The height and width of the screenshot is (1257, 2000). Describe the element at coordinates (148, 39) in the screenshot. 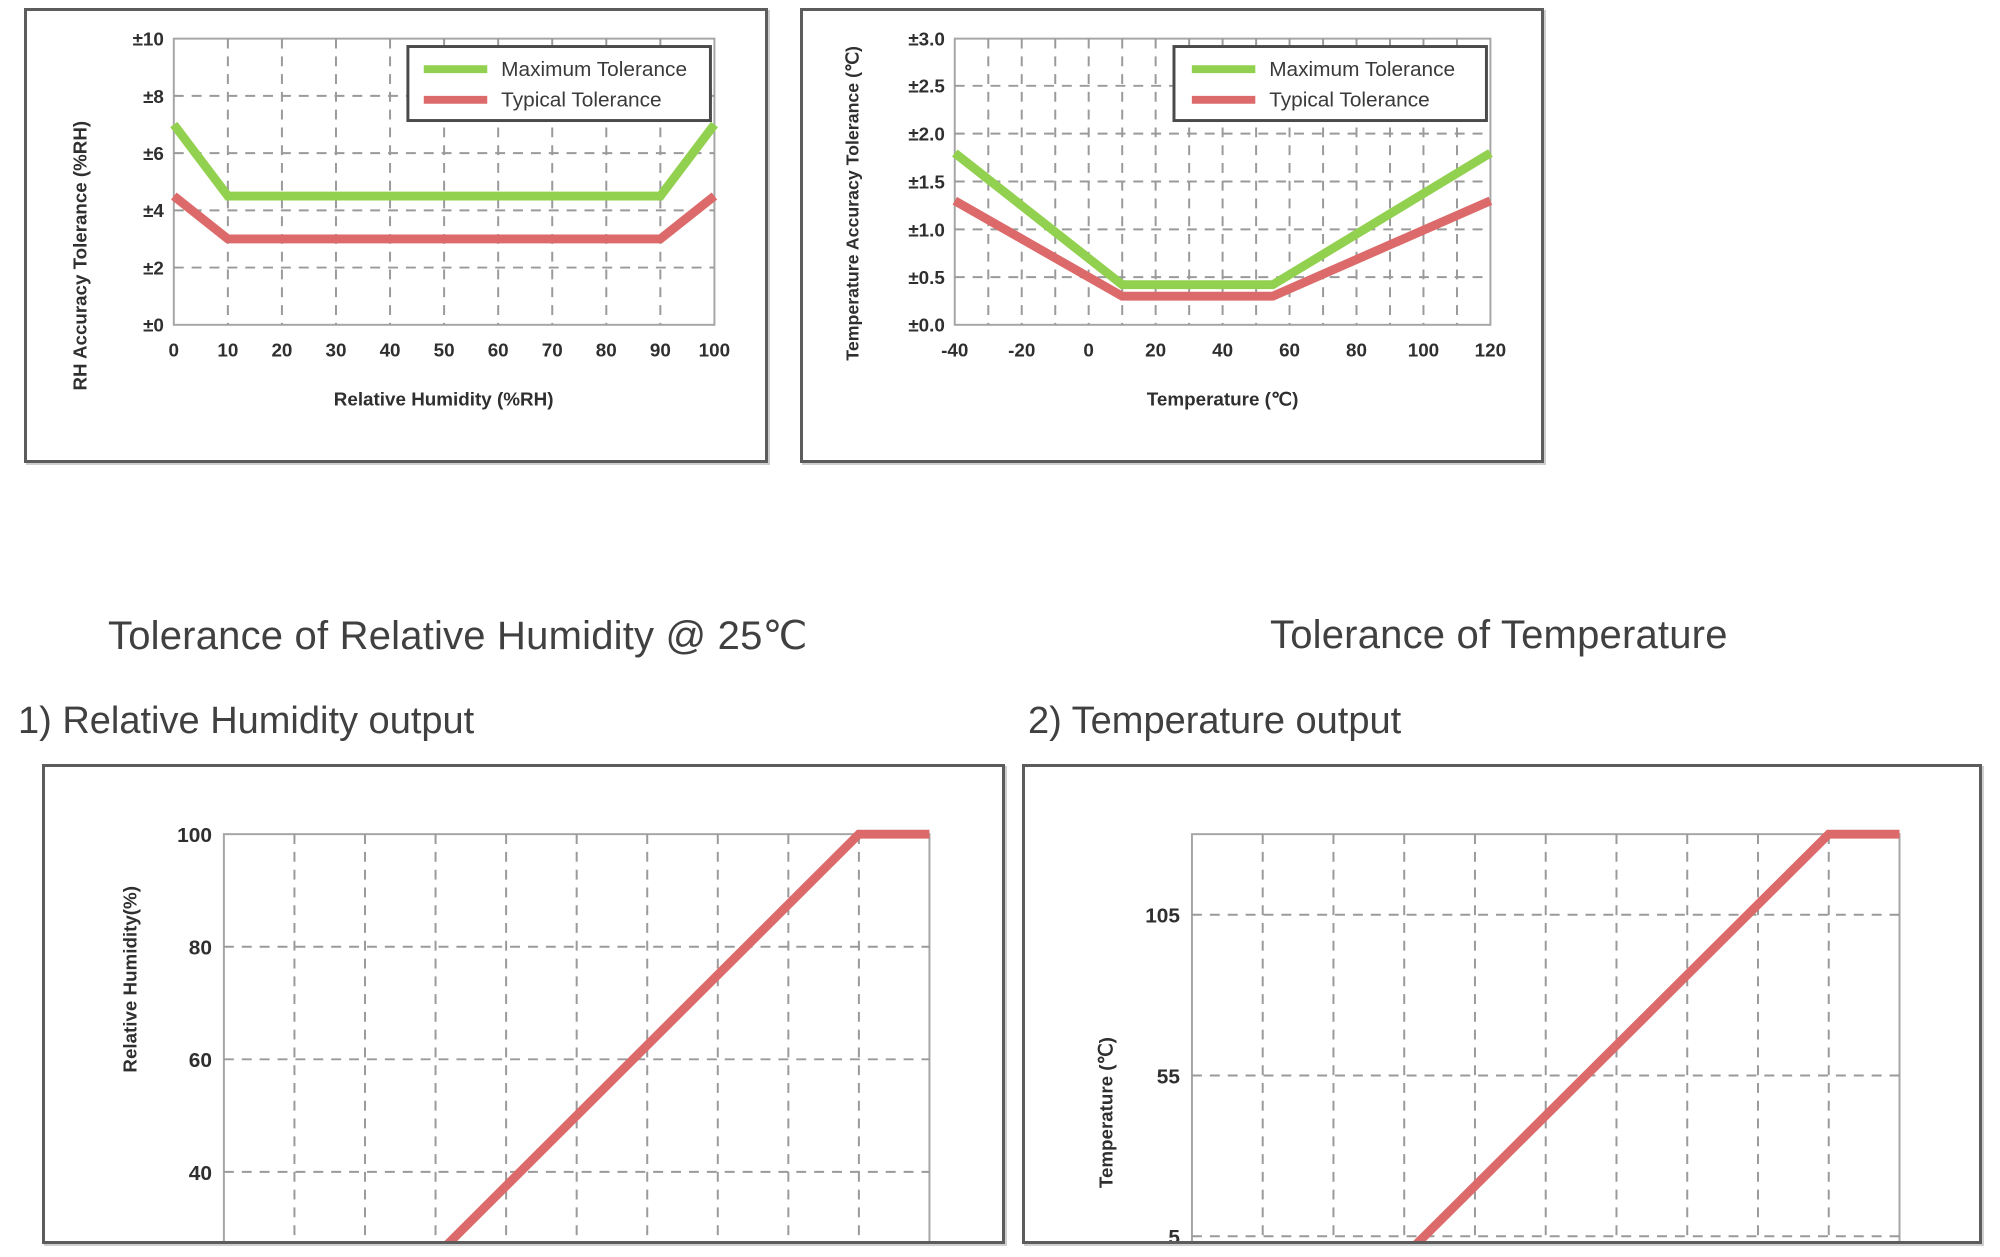

I see `svg-text: ±10` at that location.